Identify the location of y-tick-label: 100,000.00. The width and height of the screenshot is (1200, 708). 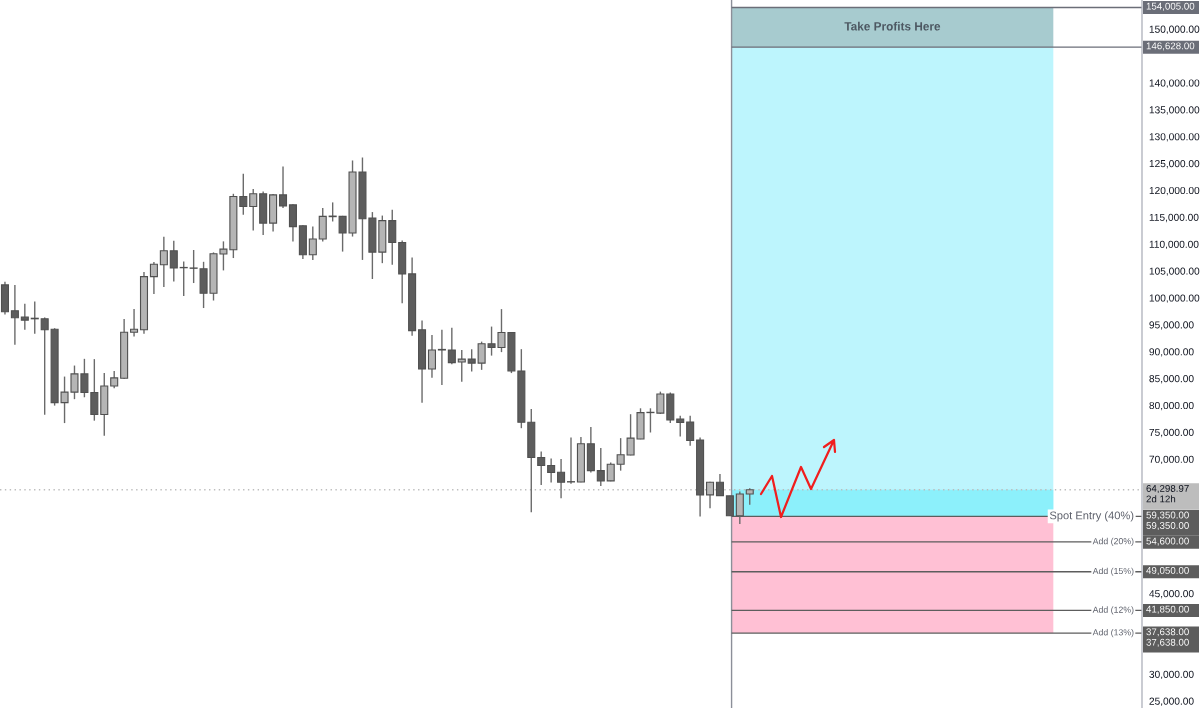
(1174, 298).